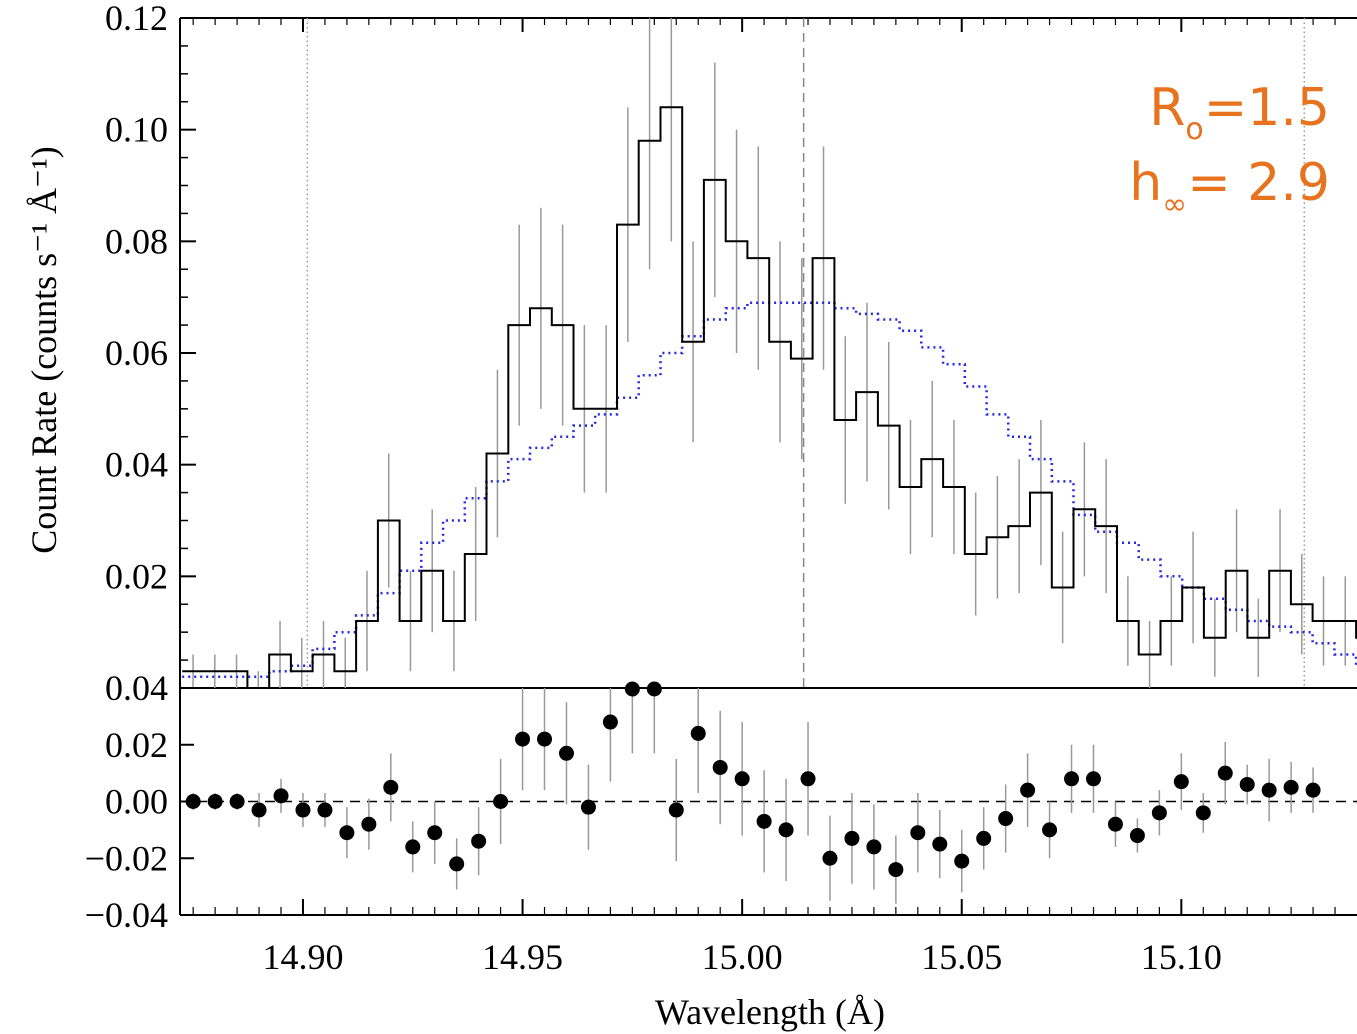 The image size is (1357, 1034). What do you see at coordinates (1174, 204) in the screenshot?
I see `annotation-h-inf-subscript: ∞` at bounding box center [1174, 204].